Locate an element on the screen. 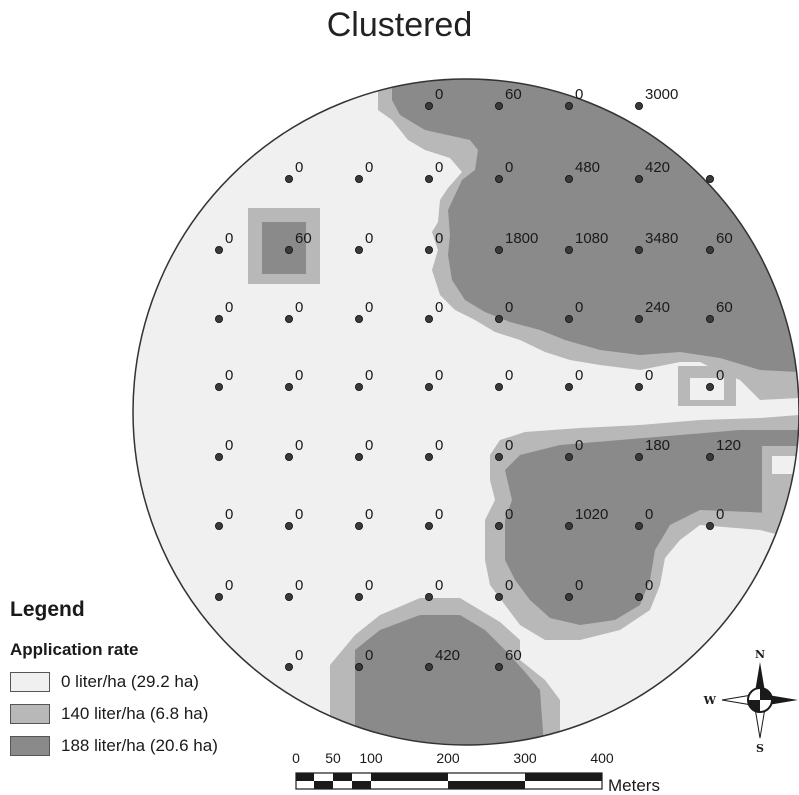  zone-188-liter is located at coordinates (652, 527).